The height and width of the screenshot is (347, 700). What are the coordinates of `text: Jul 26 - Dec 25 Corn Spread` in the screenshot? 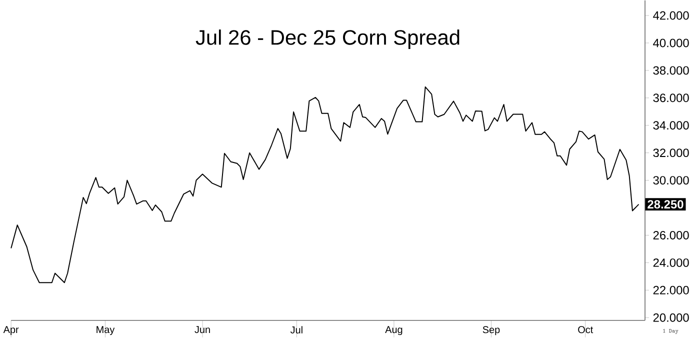 It's located at (328, 39).